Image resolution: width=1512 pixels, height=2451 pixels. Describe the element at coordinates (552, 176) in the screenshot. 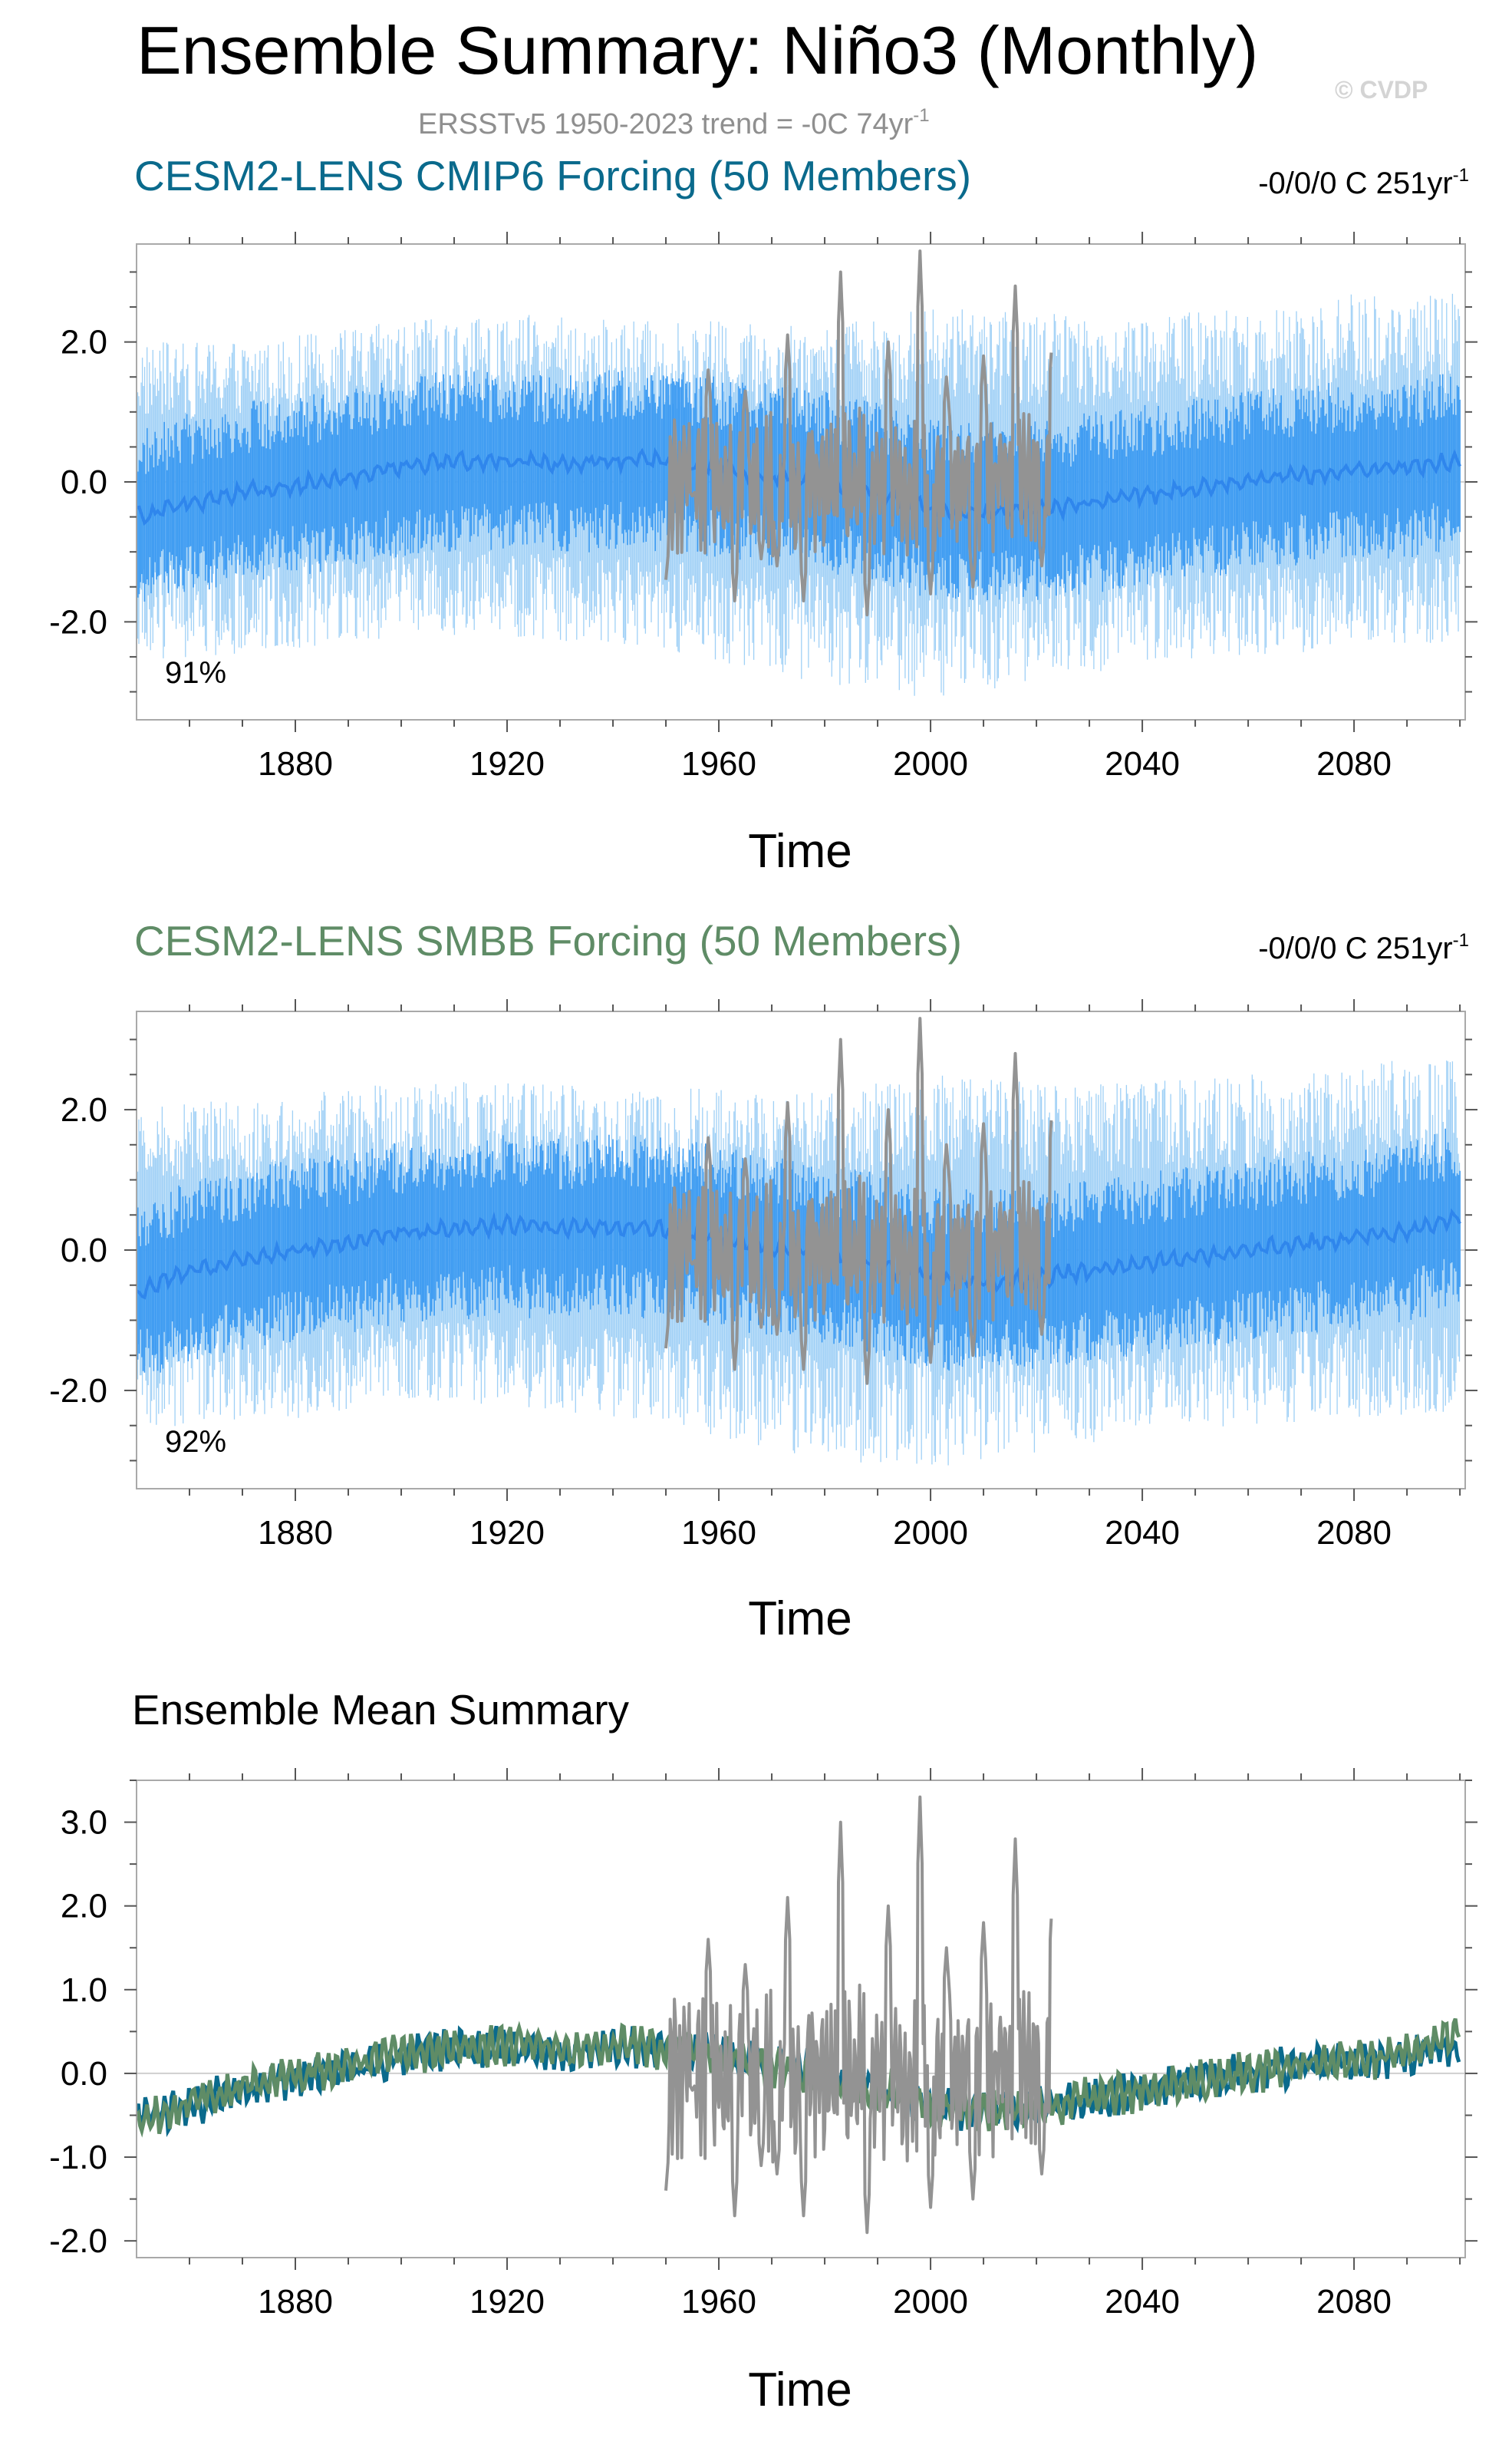

I see `panel-title-cmip6: CESM2-LENS CMIP6 Forcing (50 Members)` at that location.